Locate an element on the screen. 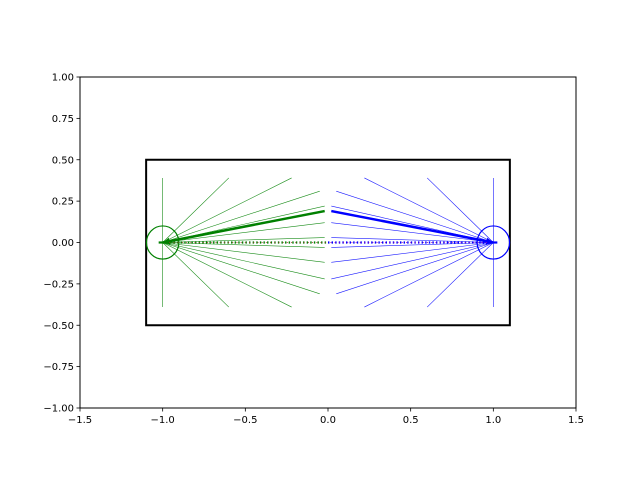  y-tick-label: −0.75 is located at coordinates (58, 367).